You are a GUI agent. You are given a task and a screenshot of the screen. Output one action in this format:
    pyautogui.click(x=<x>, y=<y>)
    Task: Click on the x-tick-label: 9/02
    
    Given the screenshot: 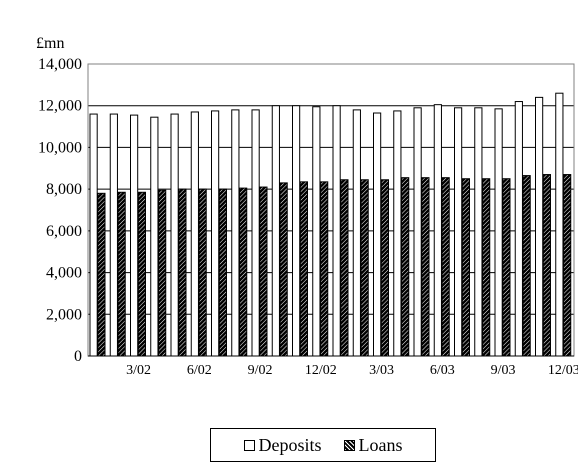 What is the action you would take?
    pyautogui.click(x=260, y=370)
    